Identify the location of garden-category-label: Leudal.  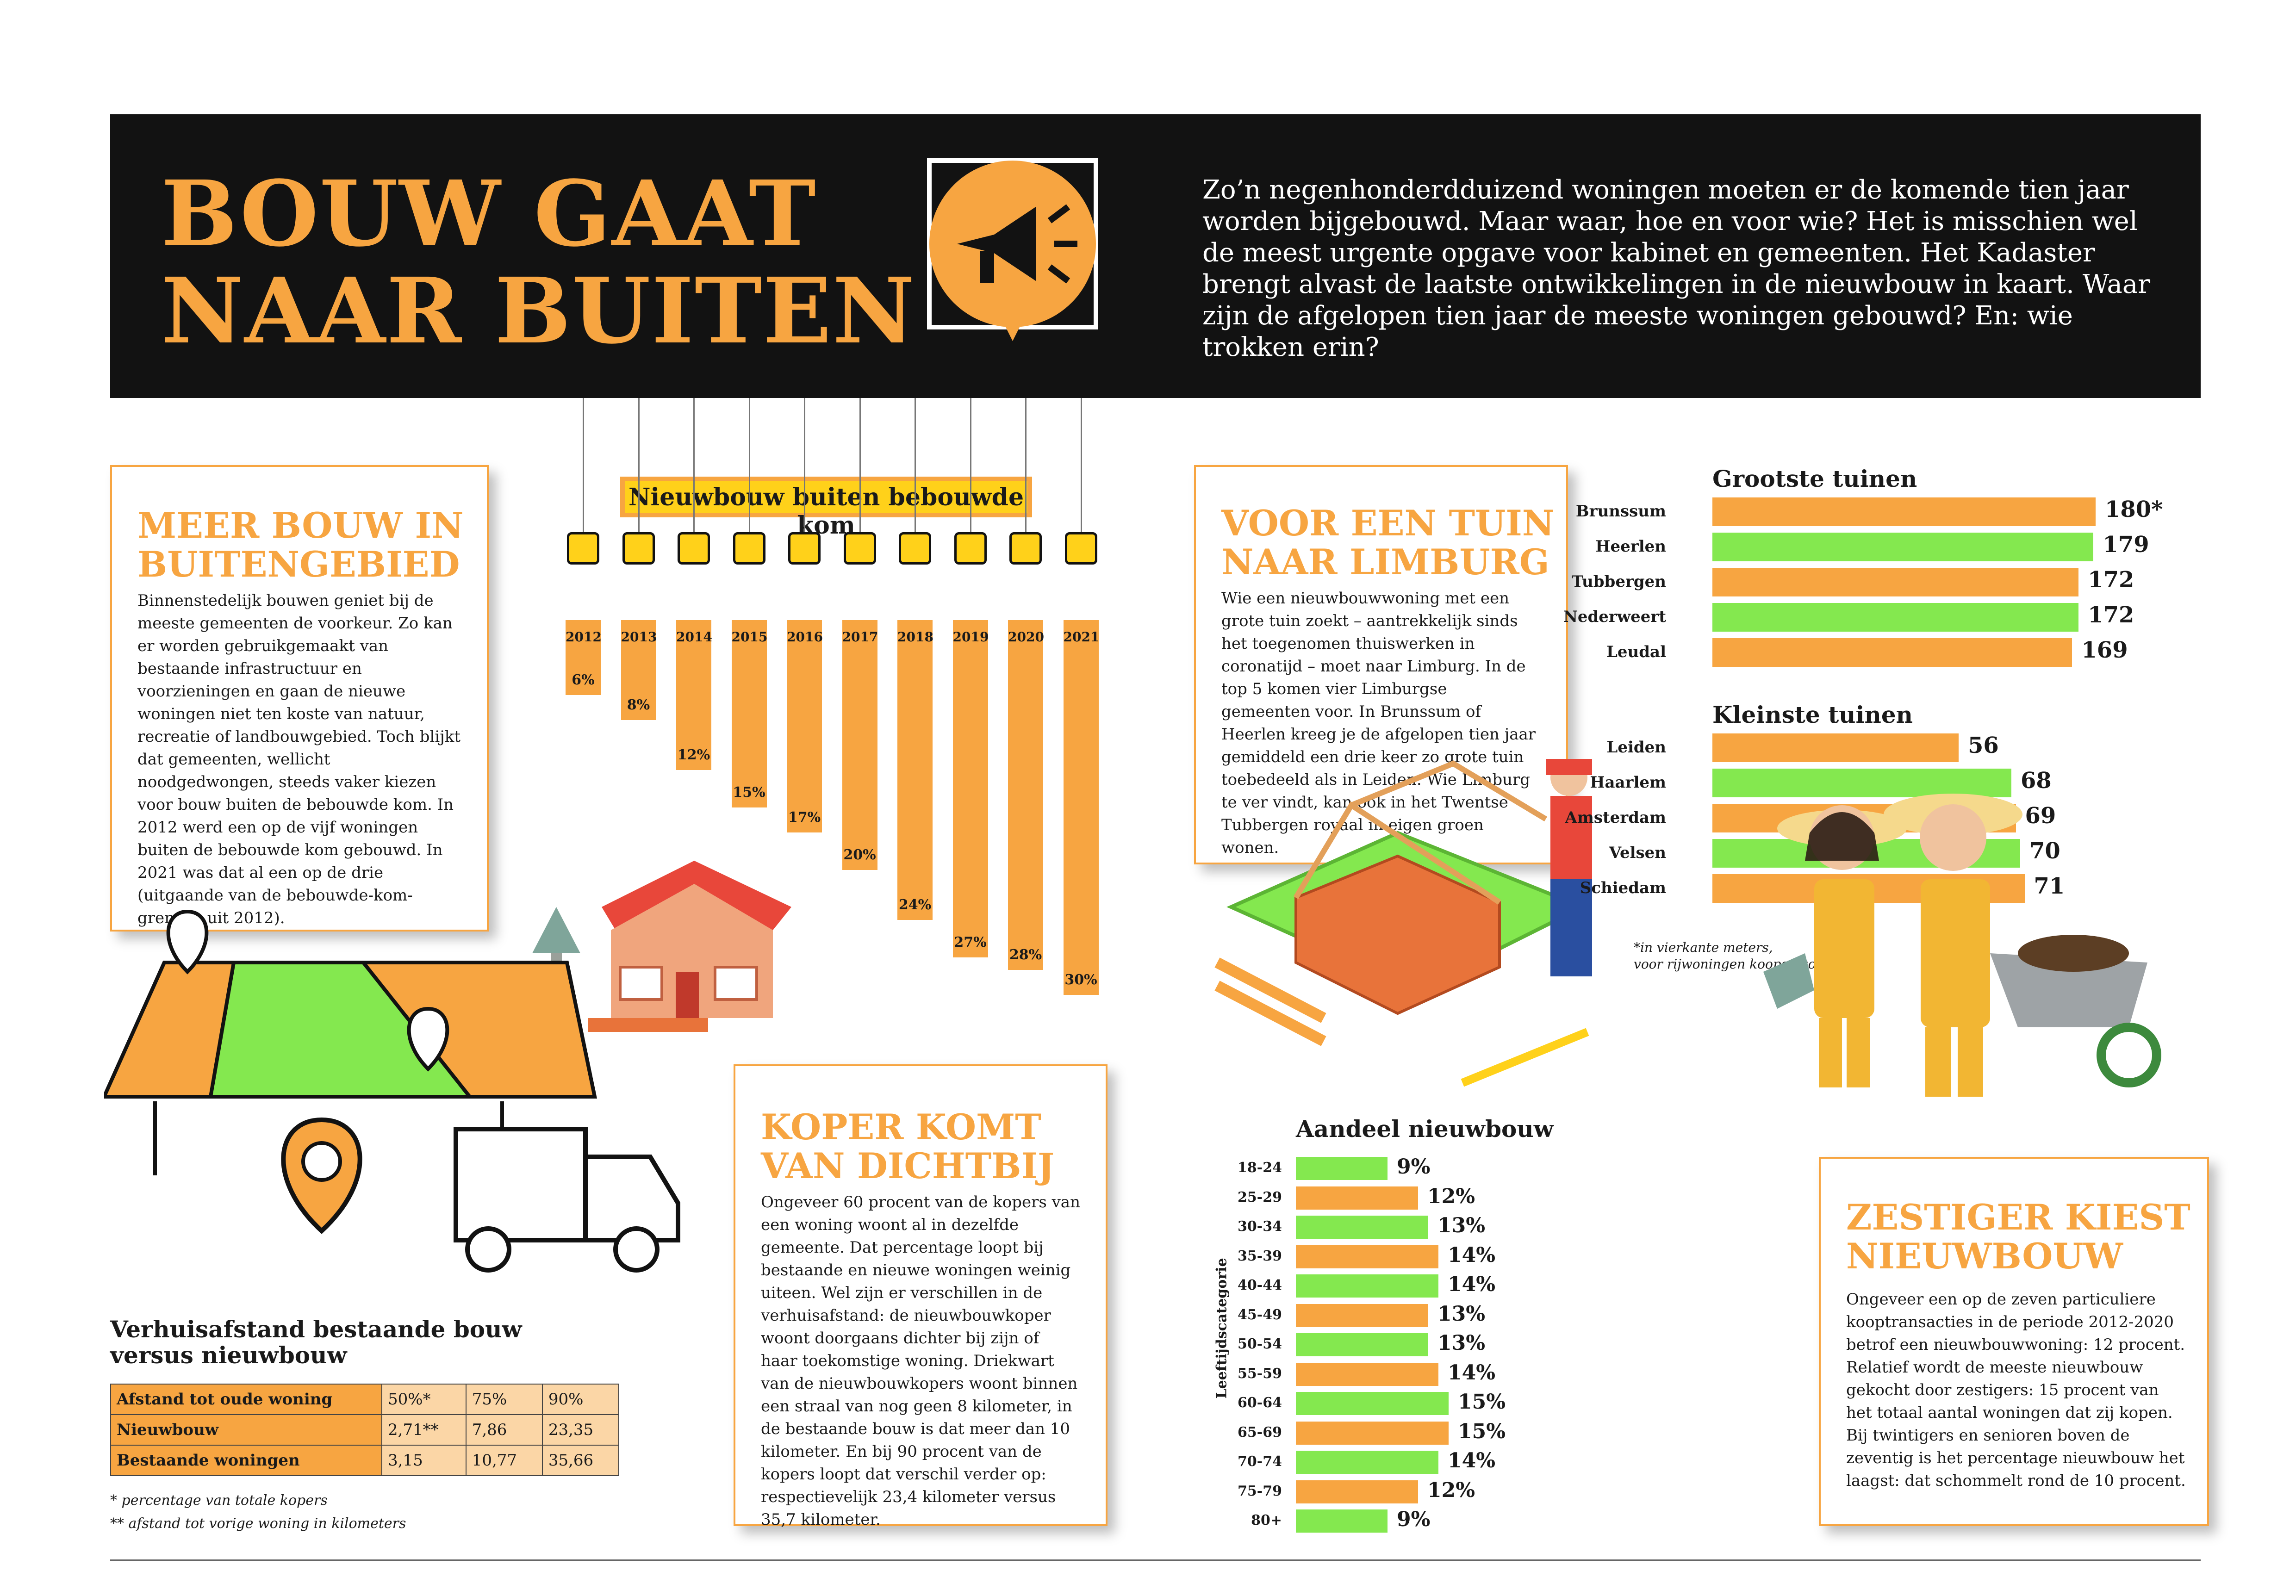
(1636, 652).